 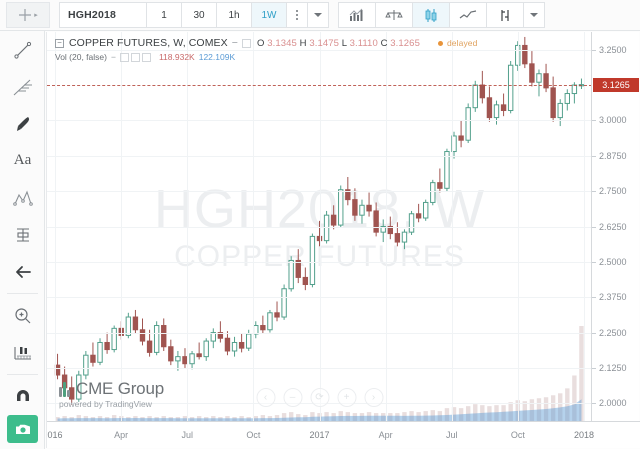 What do you see at coordinates (124, 57) in the screenshot?
I see `indicator-settings-icon` at bounding box center [124, 57].